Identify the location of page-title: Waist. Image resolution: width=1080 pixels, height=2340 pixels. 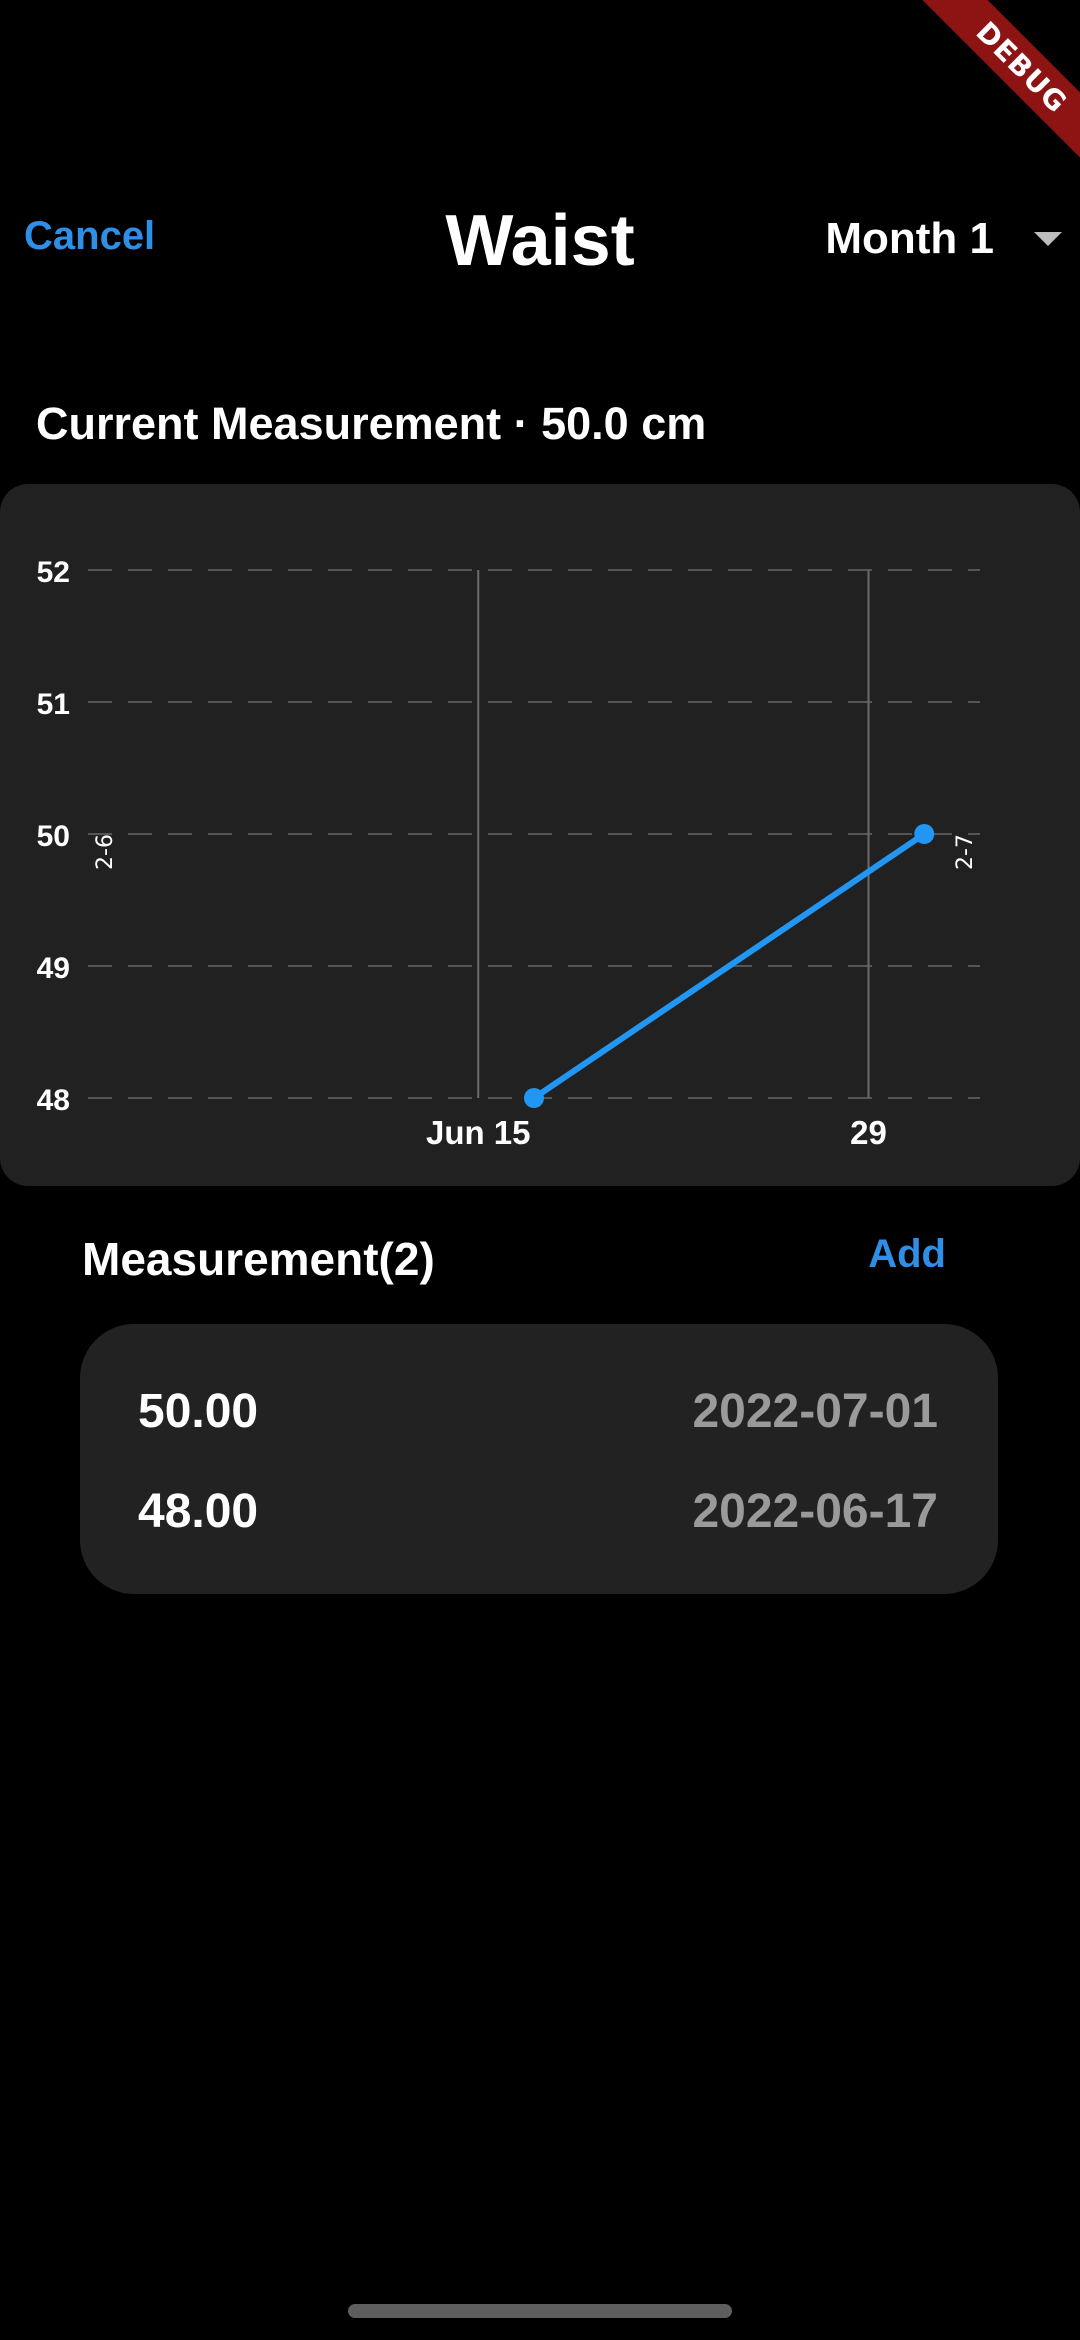
(540, 241).